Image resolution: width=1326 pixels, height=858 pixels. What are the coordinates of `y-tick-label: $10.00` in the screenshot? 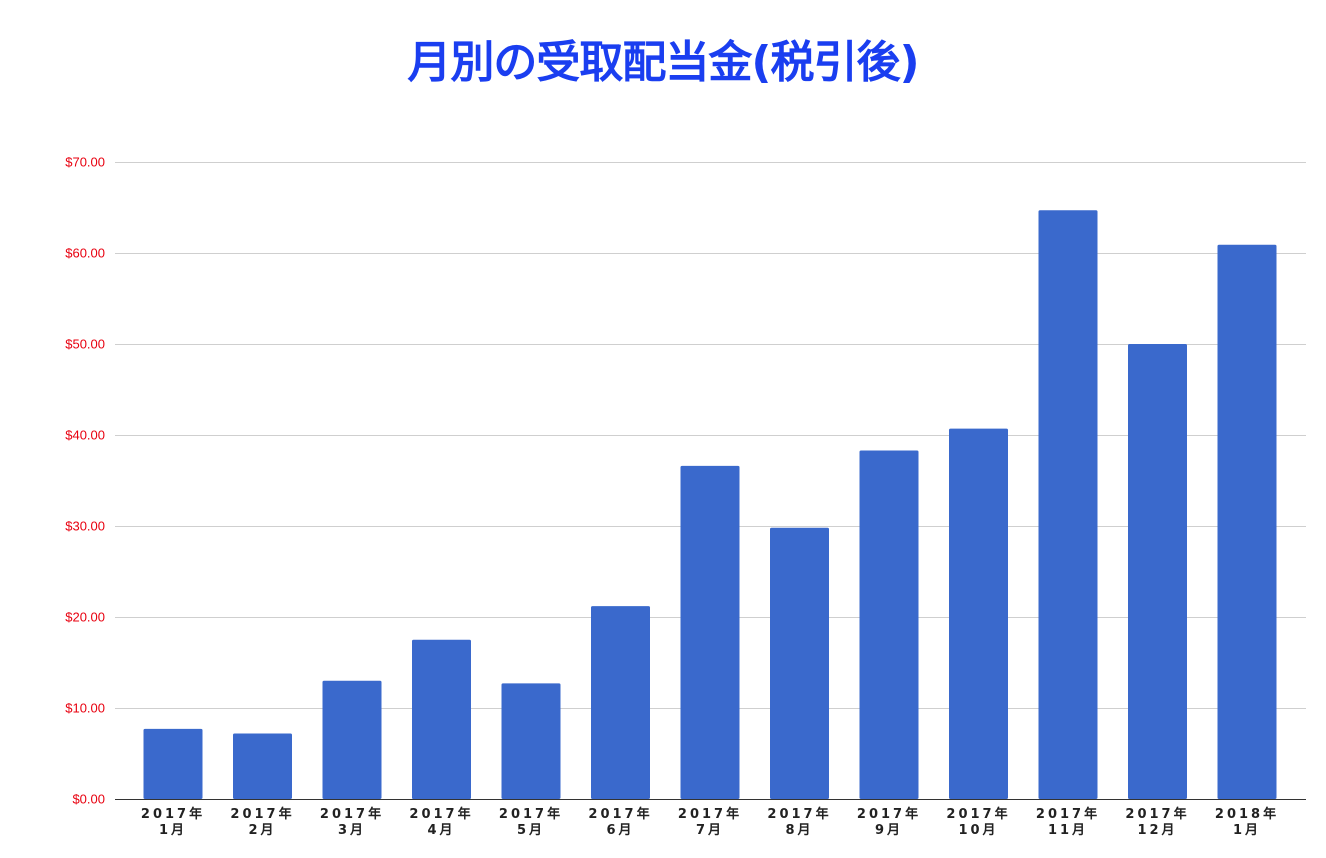 It's located at (85, 708).